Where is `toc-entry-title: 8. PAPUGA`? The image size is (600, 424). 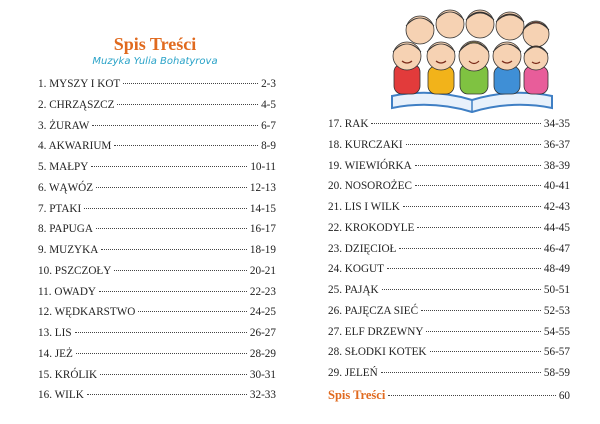 toc-entry-title: 8. PAPUGA is located at coordinates (65, 229).